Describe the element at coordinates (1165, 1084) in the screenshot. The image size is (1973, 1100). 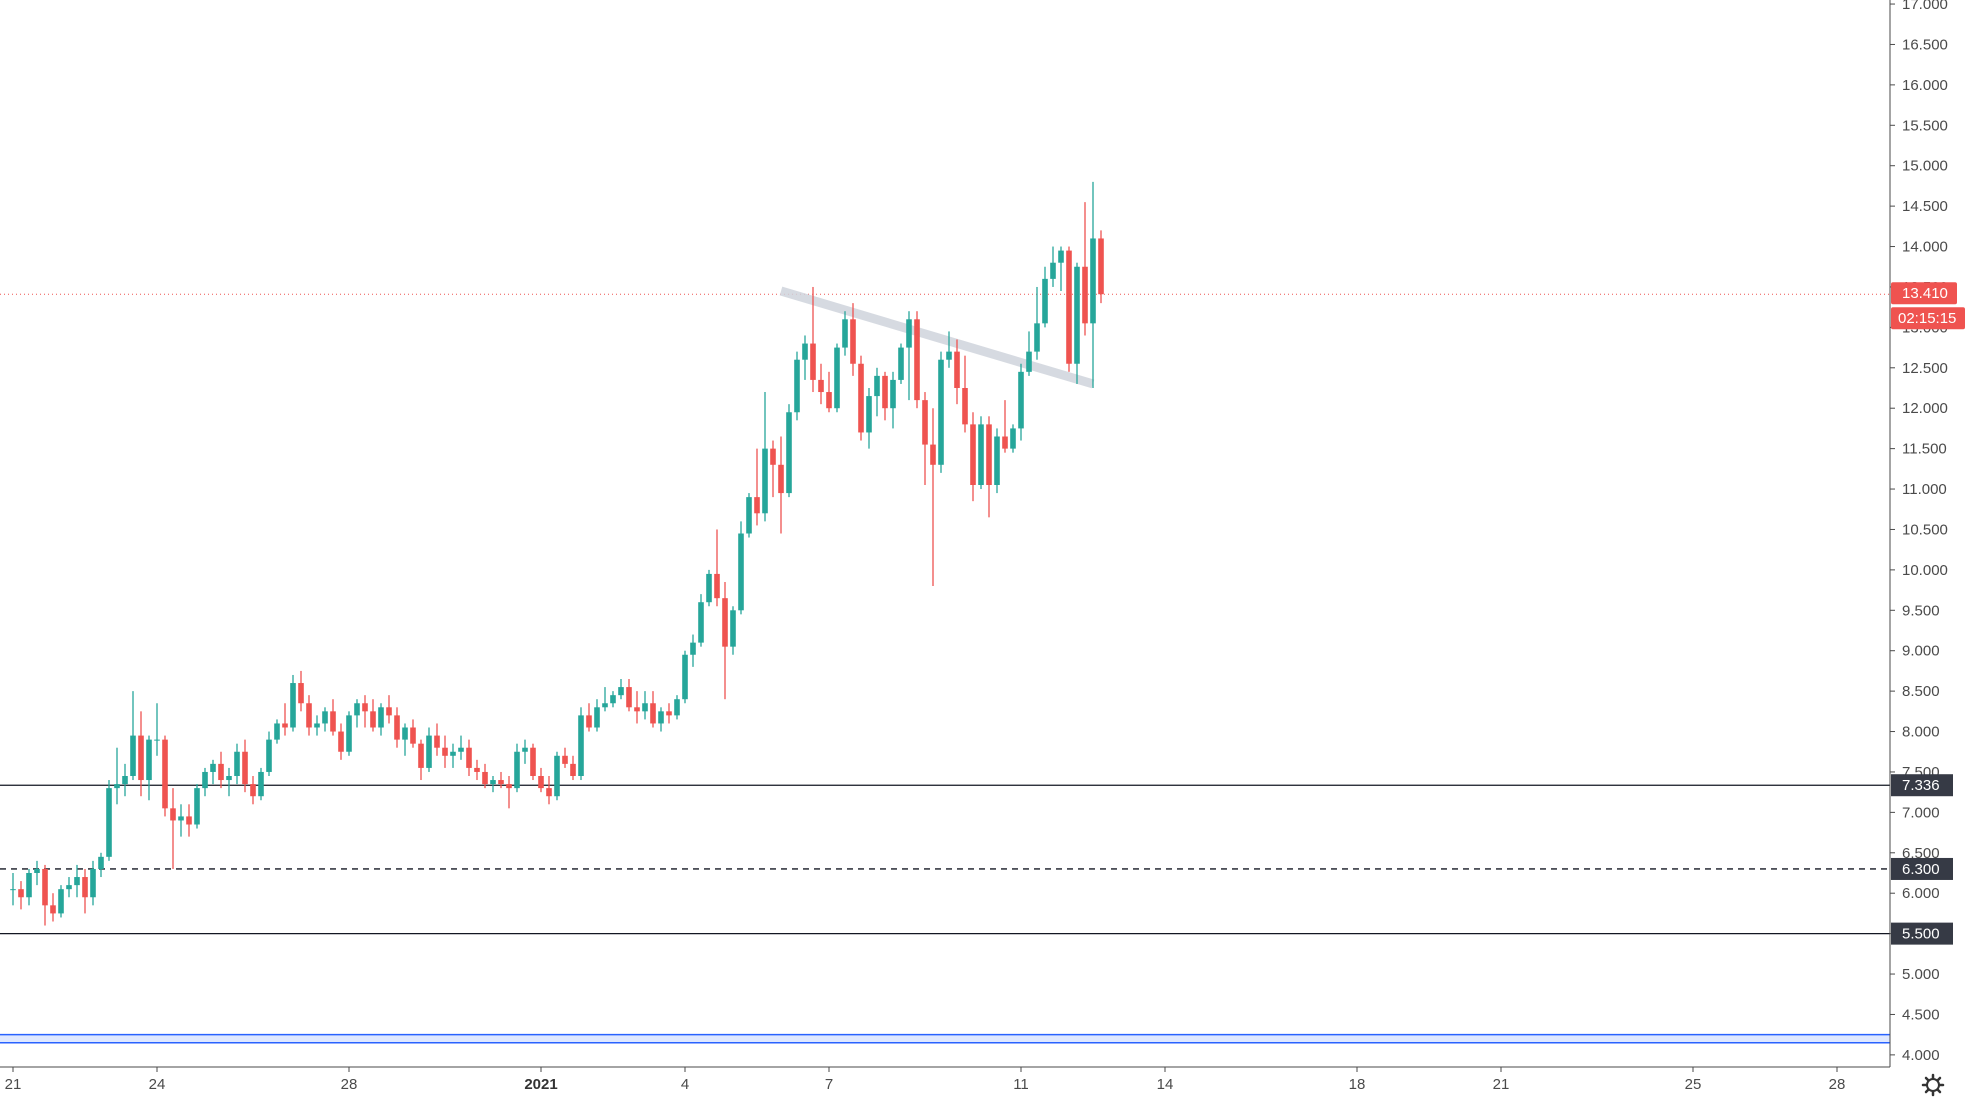
I see `x-tick-label: 14` at that location.